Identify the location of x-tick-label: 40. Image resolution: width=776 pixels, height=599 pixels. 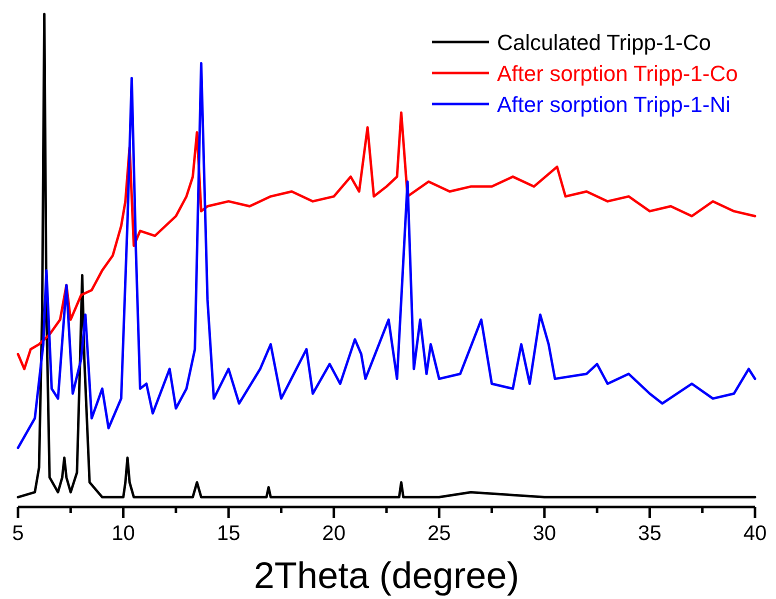
(755, 533).